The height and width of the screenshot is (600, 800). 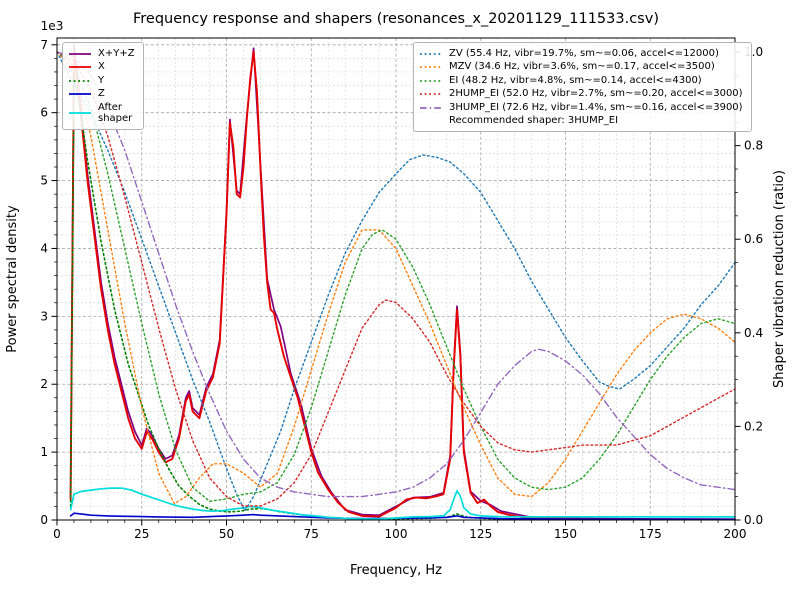 I want to click on legend-item-y: Y, so click(x=101, y=81).